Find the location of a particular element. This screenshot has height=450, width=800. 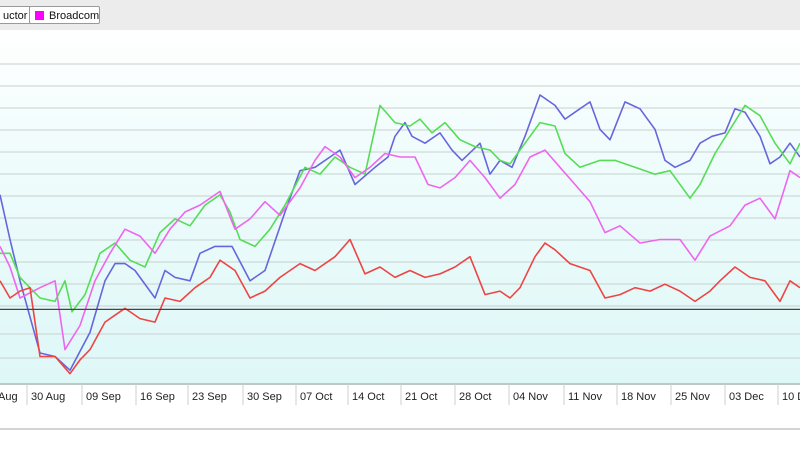

legend-item-broadcom-label: Broadcom is located at coordinates (74, 16).